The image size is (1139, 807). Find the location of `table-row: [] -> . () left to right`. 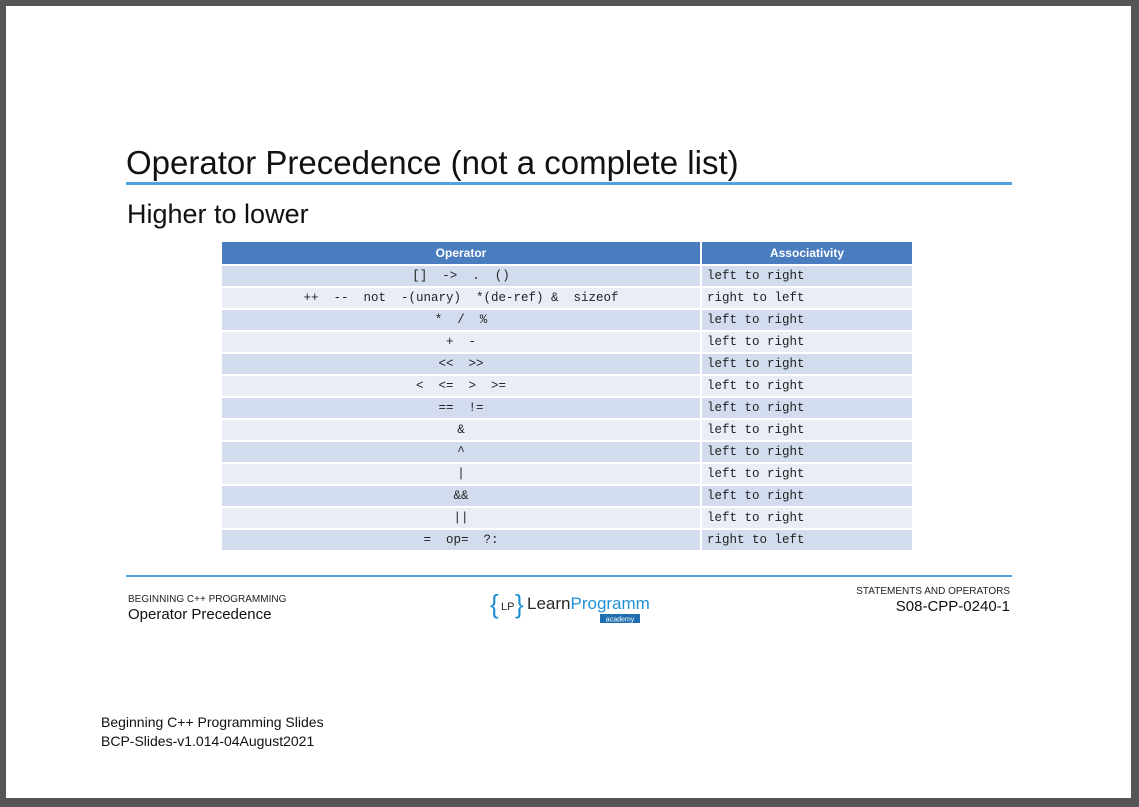

table-row: [] -> . () left to right is located at coordinates (567, 275).